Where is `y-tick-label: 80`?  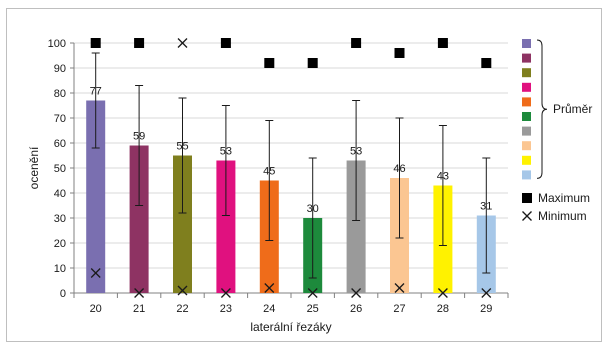
y-tick-label: 80 is located at coordinates (60, 94).